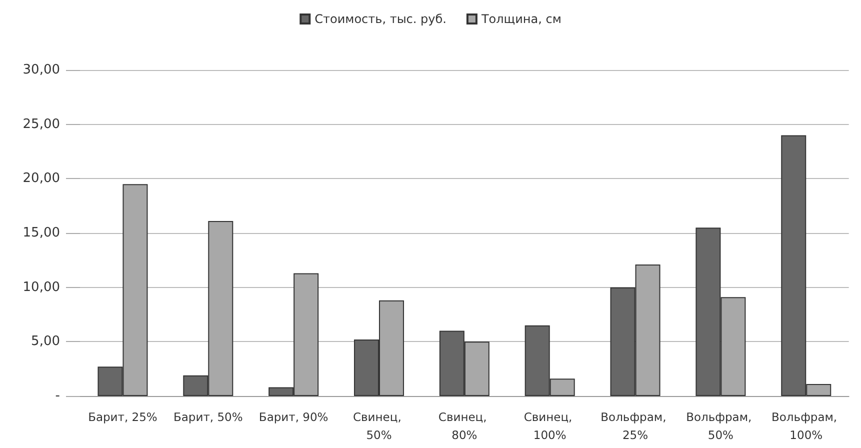  I want to click on x-tick-label: Барит, 25%, so click(123, 417).